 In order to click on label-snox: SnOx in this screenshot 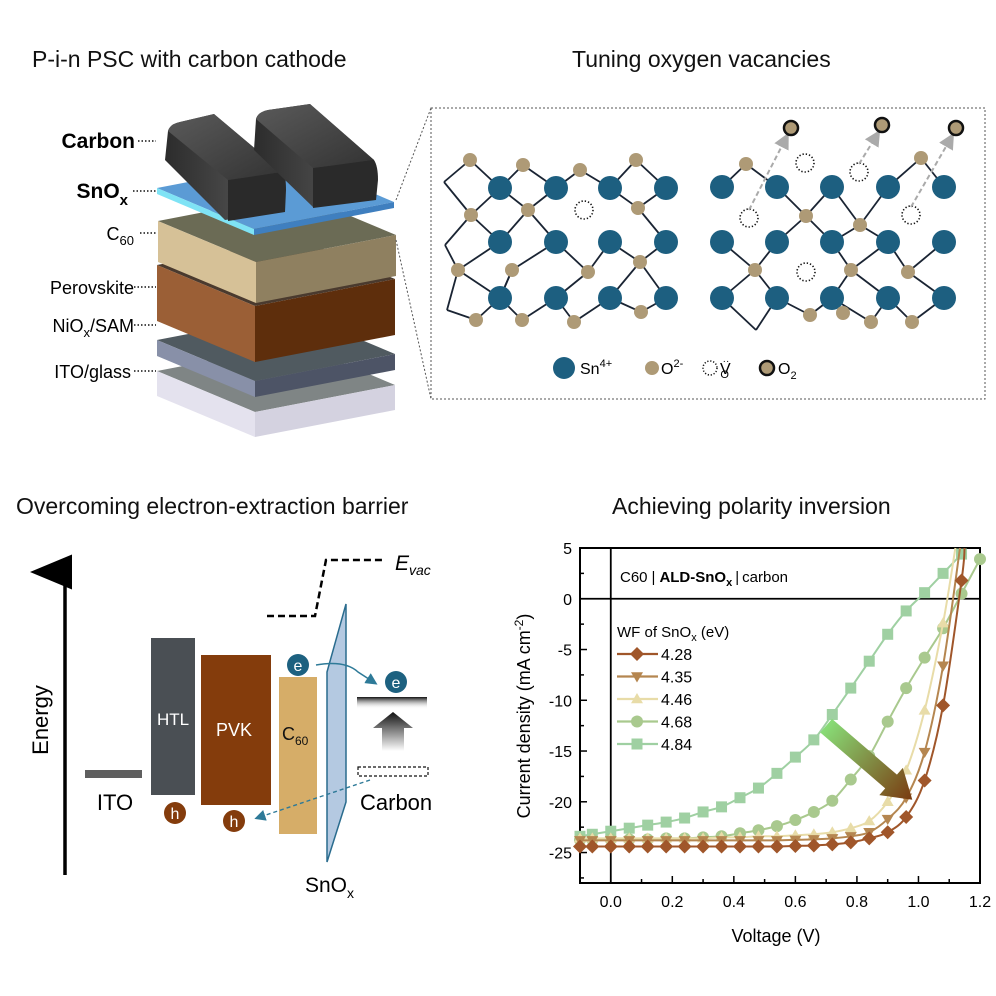, I will do `click(102, 194)`.